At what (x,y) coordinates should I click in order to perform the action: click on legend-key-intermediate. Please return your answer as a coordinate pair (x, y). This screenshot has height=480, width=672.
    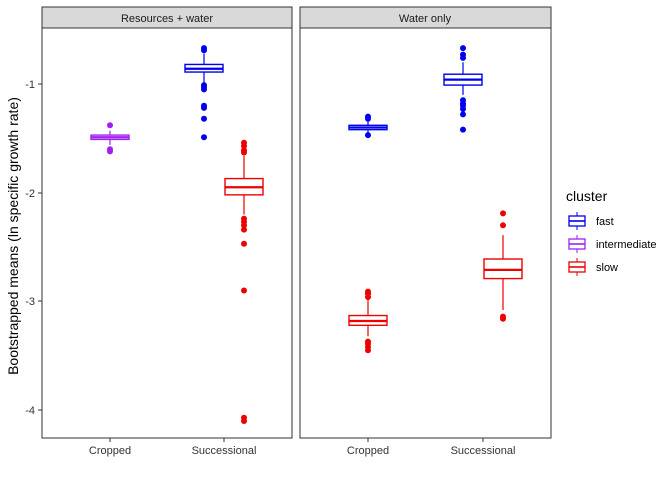
    Looking at the image, I should click on (577, 244).